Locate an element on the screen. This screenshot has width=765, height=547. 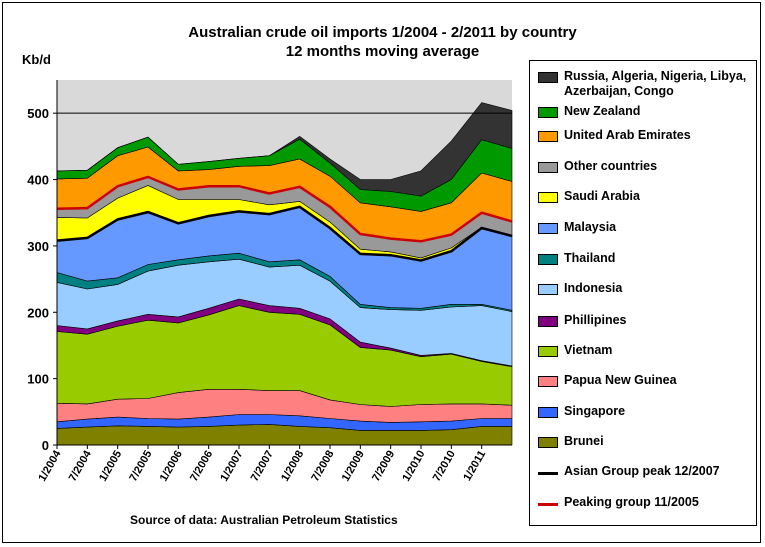
x-tick-label: 7/2007 is located at coordinates (262, 466).